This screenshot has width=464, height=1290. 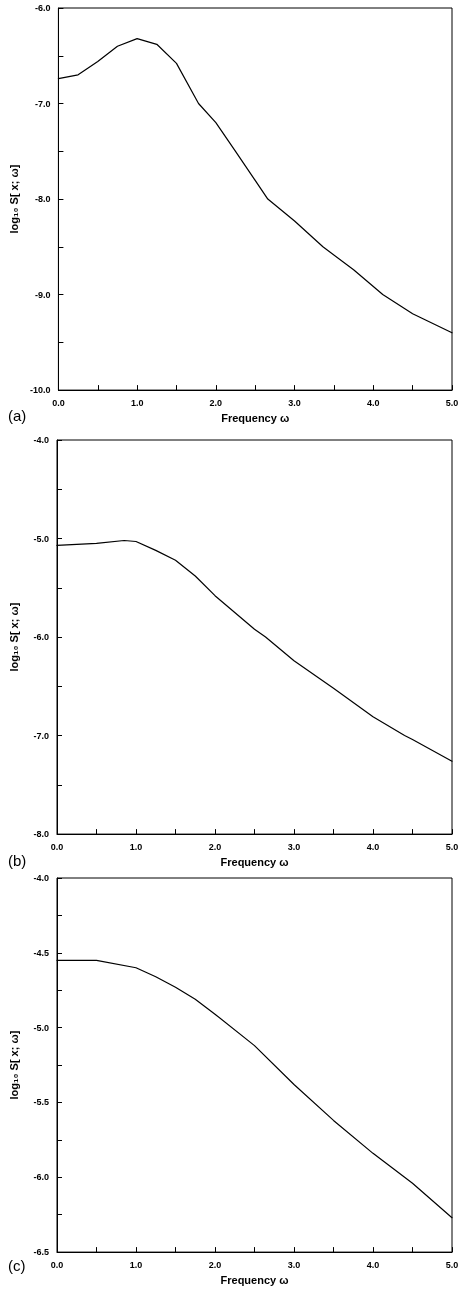 What do you see at coordinates (42, 294) in the screenshot?
I see `y-tick-label: -9.0` at bounding box center [42, 294].